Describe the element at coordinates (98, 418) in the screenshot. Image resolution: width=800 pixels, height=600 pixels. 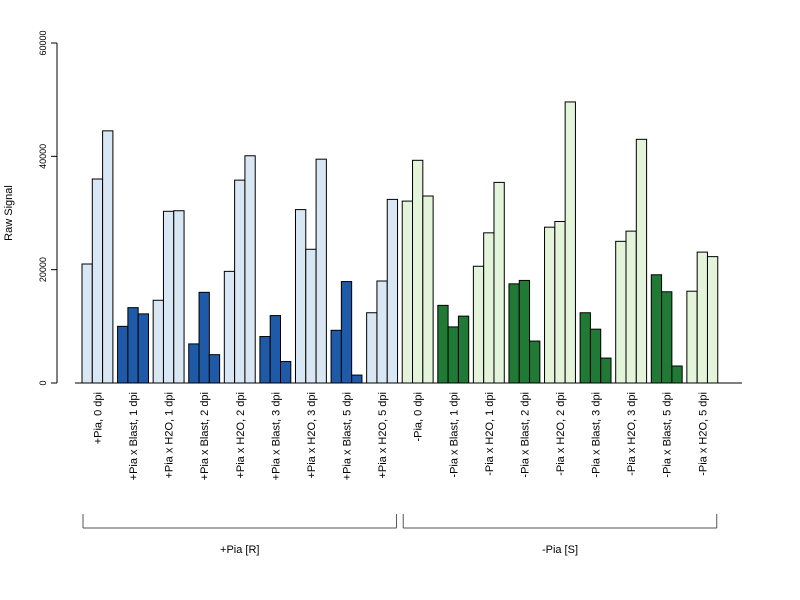
I see `category-label-0: +Pia, 0 dpi` at that location.